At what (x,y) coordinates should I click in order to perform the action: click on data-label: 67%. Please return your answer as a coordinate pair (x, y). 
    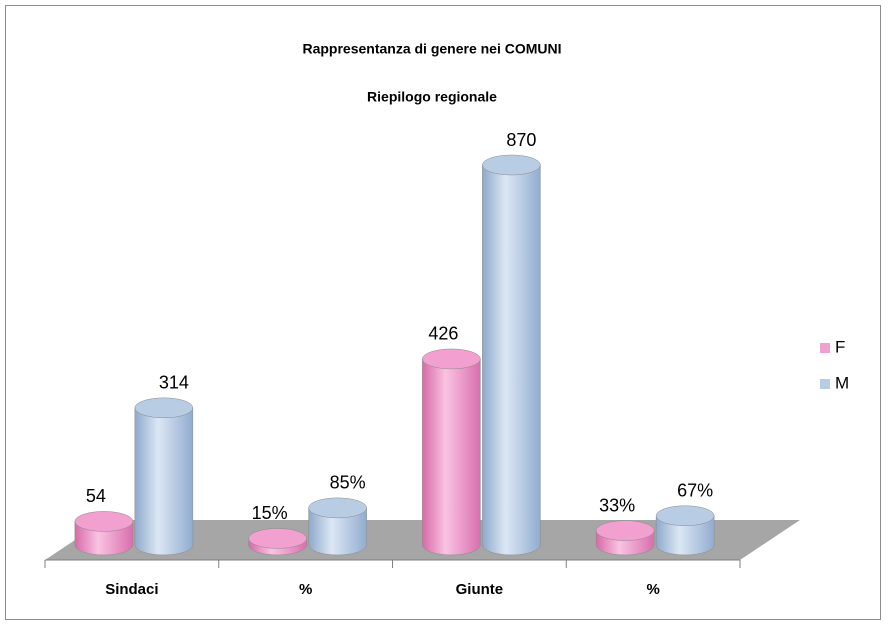
    Looking at the image, I should click on (695, 490).